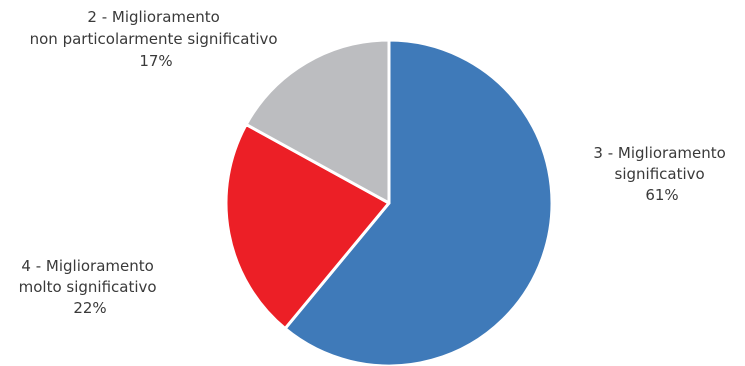 The height and width of the screenshot is (366, 745). What do you see at coordinates (153, 17) in the screenshot?
I see `slice-label-line: 2 - Miglioramento` at bounding box center [153, 17].